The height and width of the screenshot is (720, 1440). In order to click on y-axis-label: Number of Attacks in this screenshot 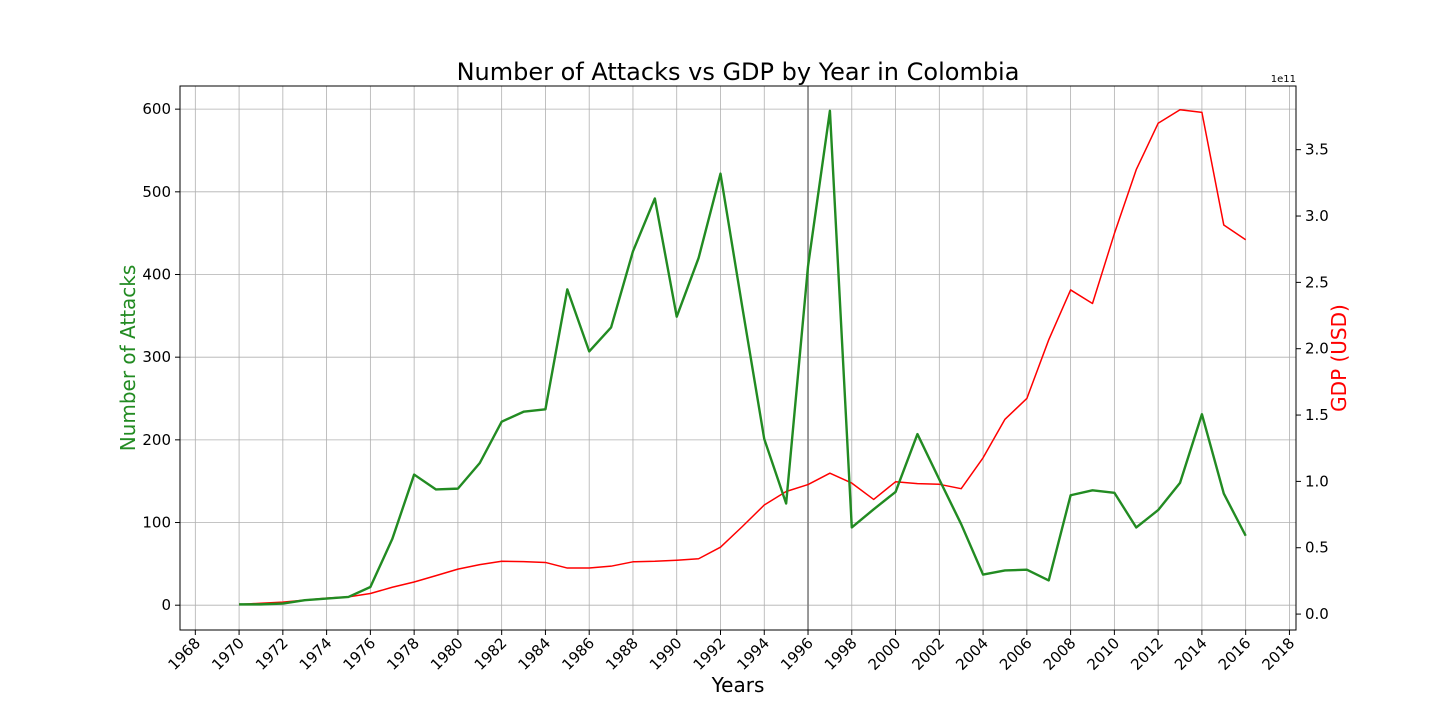, I will do `click(128, 358)`.